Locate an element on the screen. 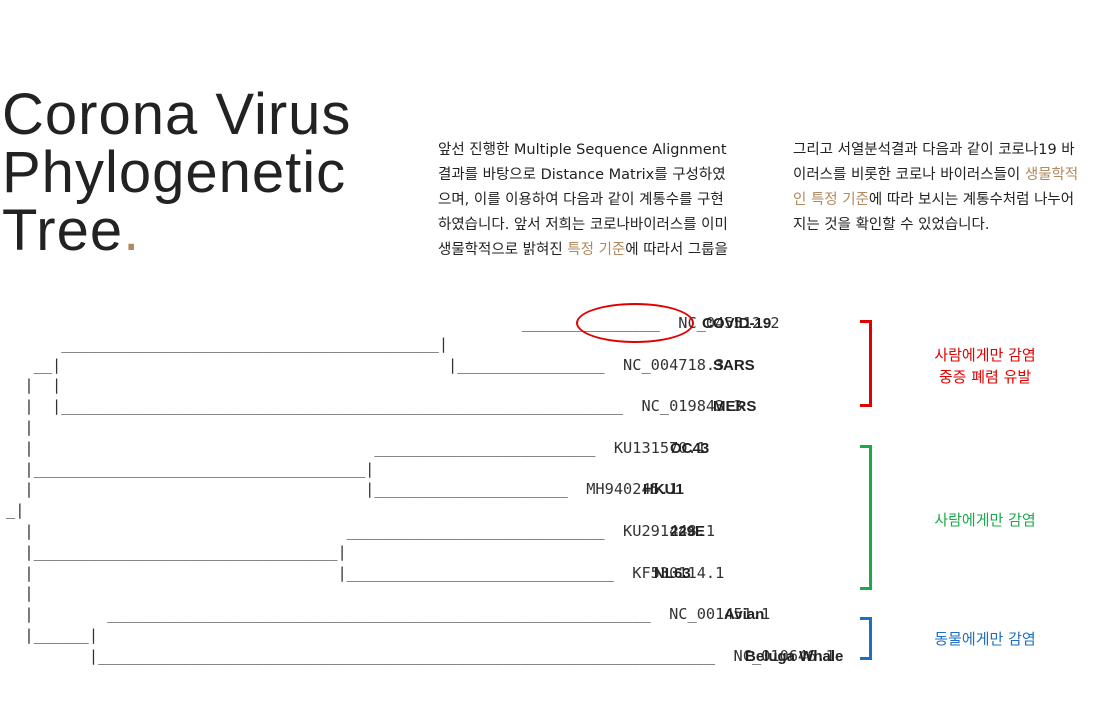 This screenshot has width=1107, height=720. para2-line: 이러스를 비롯한 코로나 바이러스들이 생물학적 is located at coordinates (950, 175).